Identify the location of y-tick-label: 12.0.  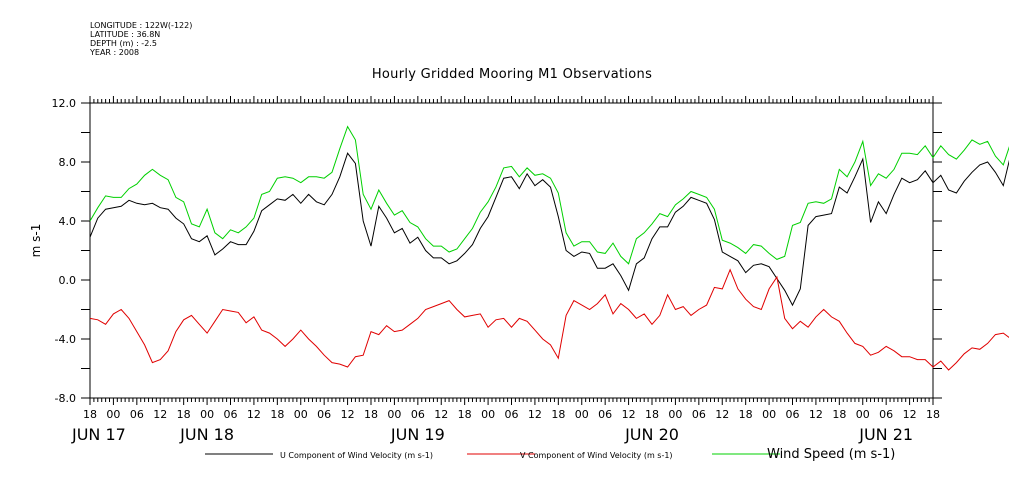
(64, 103).